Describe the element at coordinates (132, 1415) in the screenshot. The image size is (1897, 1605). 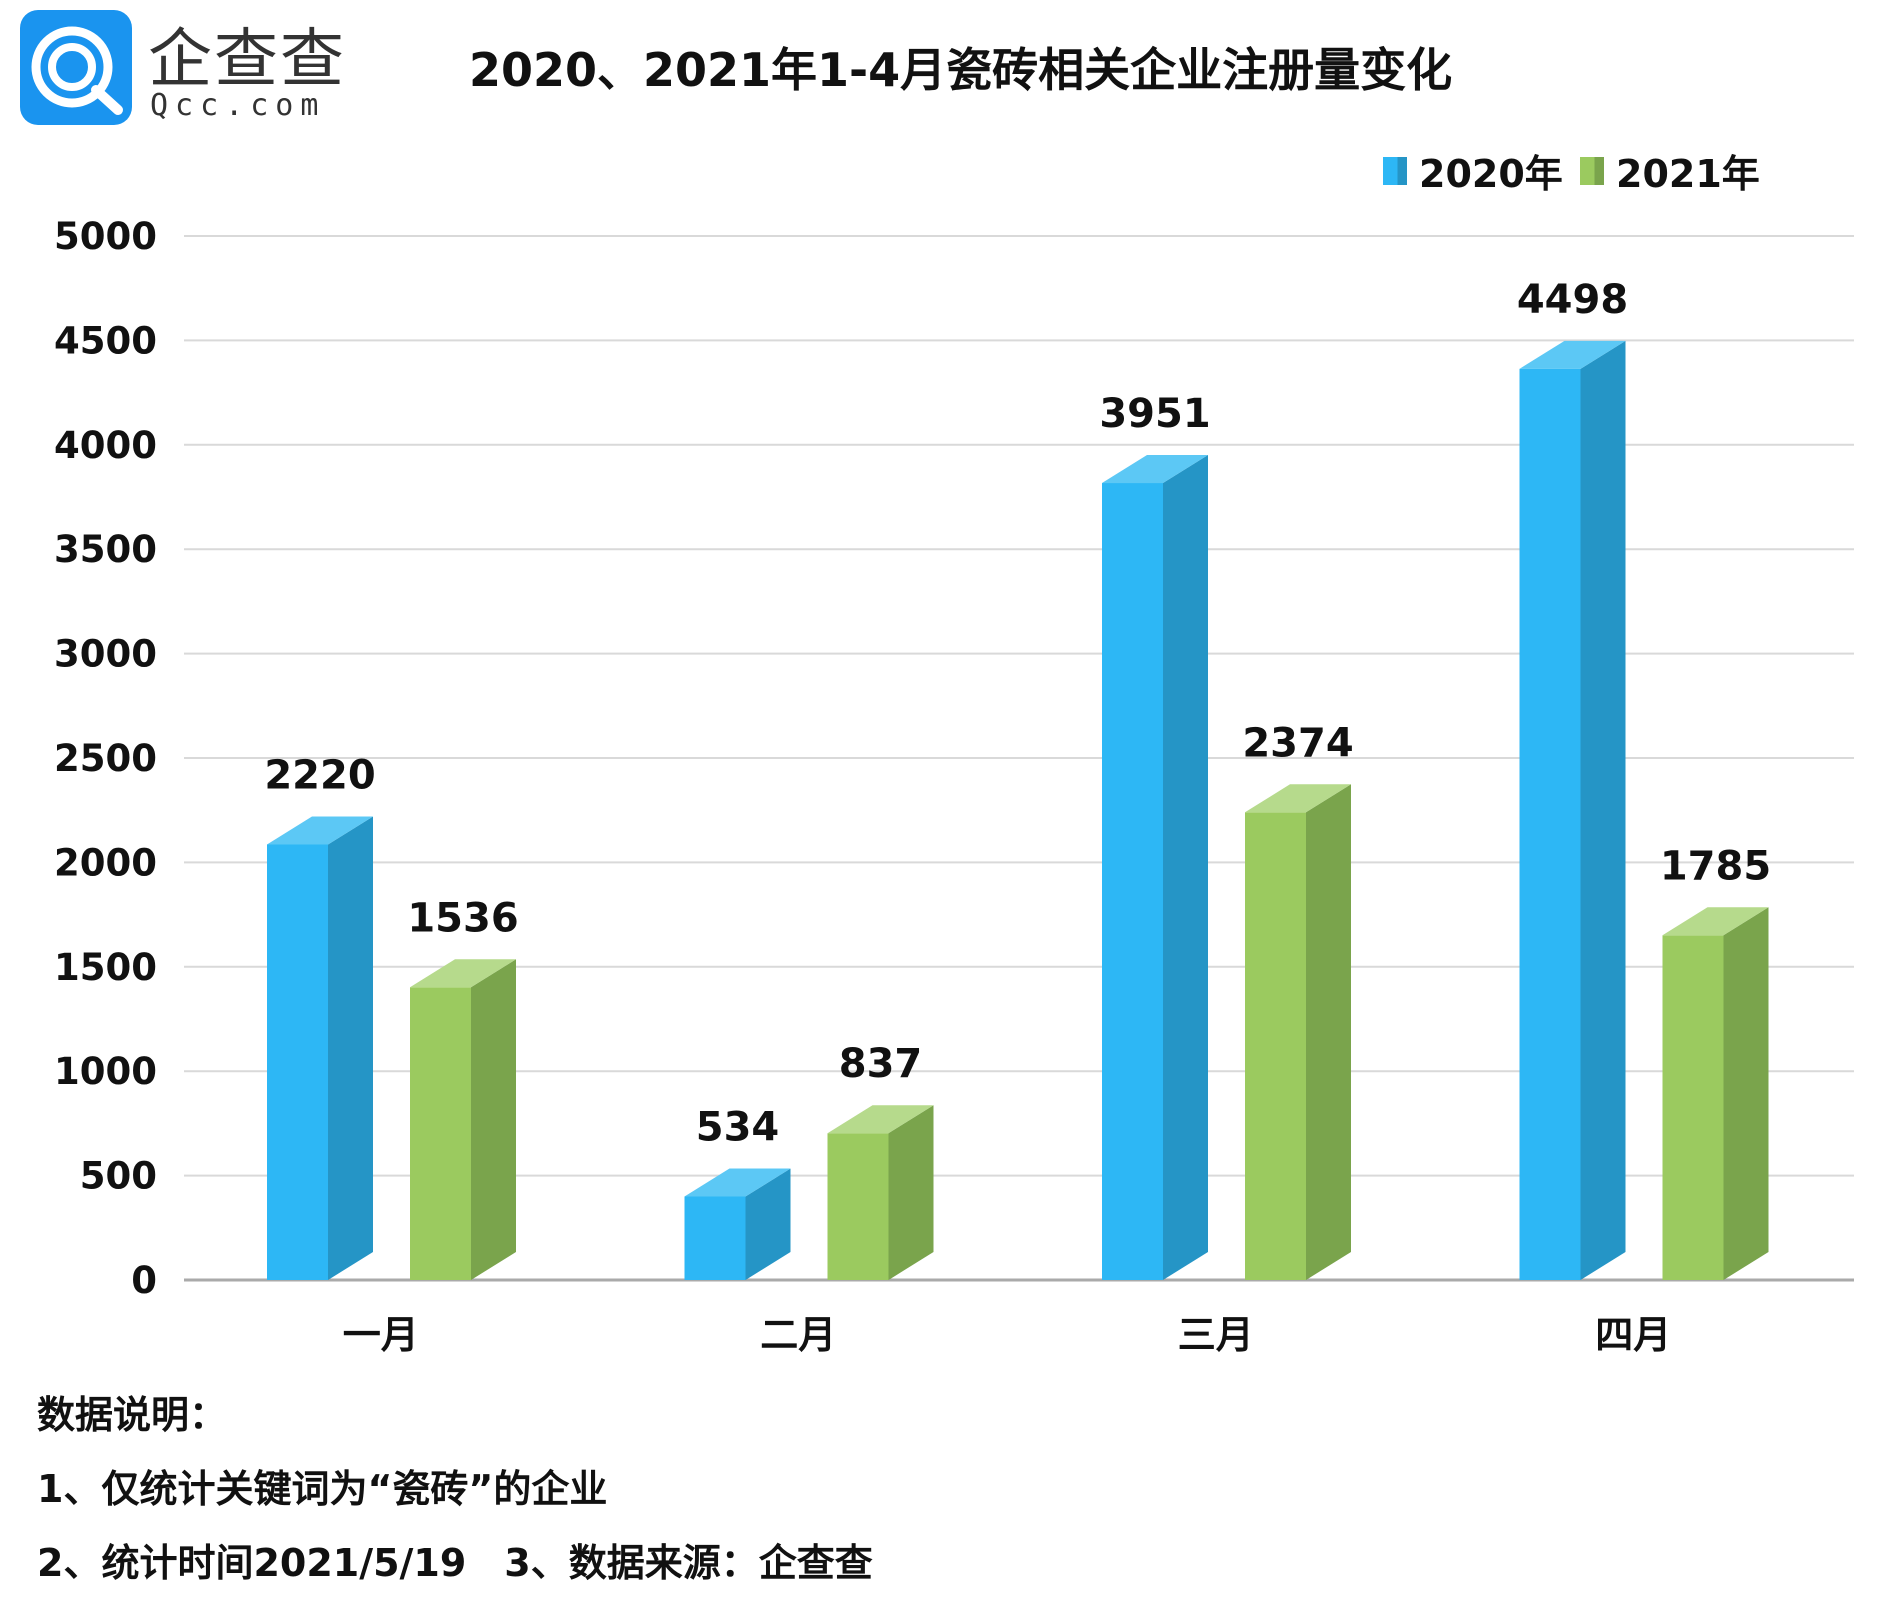
I see `notes-heading: 数据说明：` at that location.